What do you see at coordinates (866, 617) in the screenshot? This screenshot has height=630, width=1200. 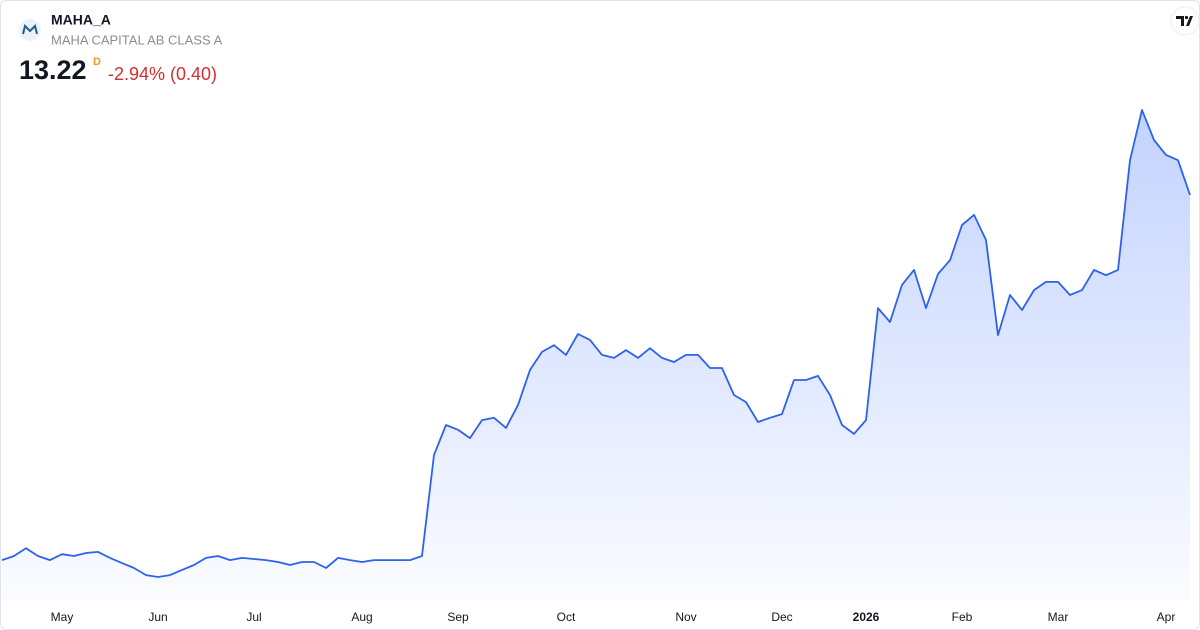 I see `x-tick-label: 2026` at bounding box center [866, 617].